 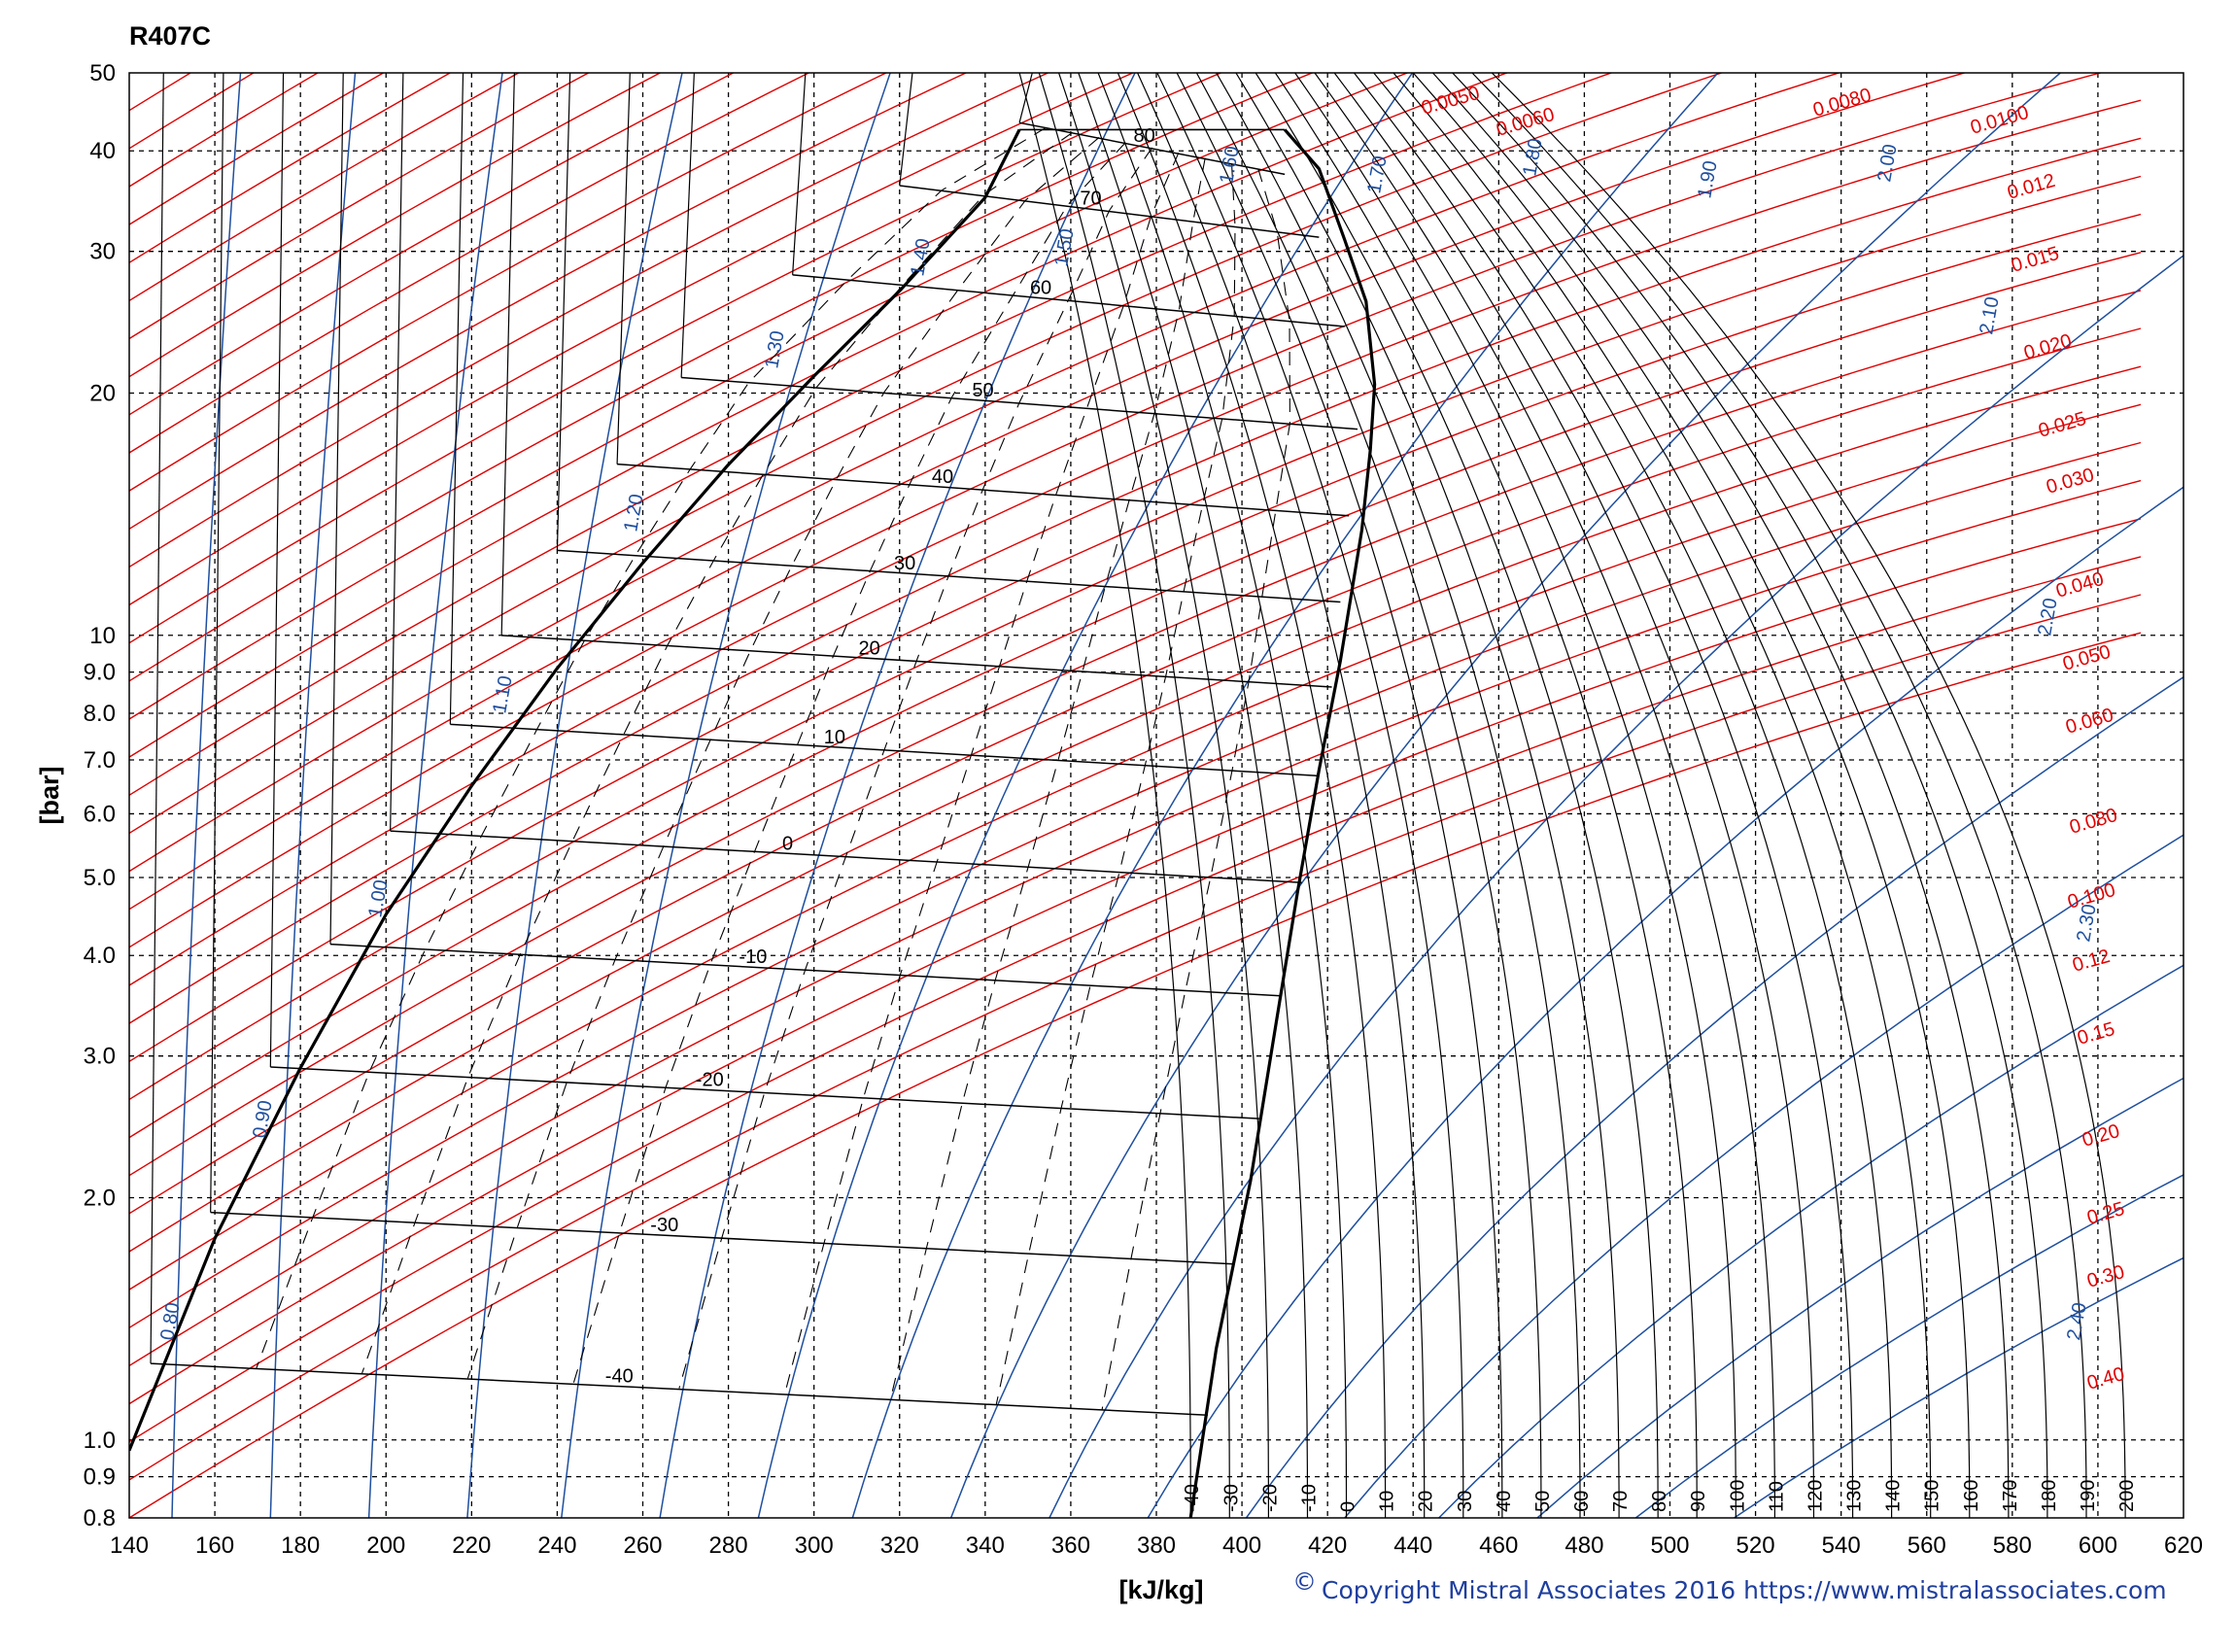 What do you see at coordinates (1465, 1502) in the screenshot?
I see `isotherm-bottom-label: 30` at bounding box center [1465, 1502].